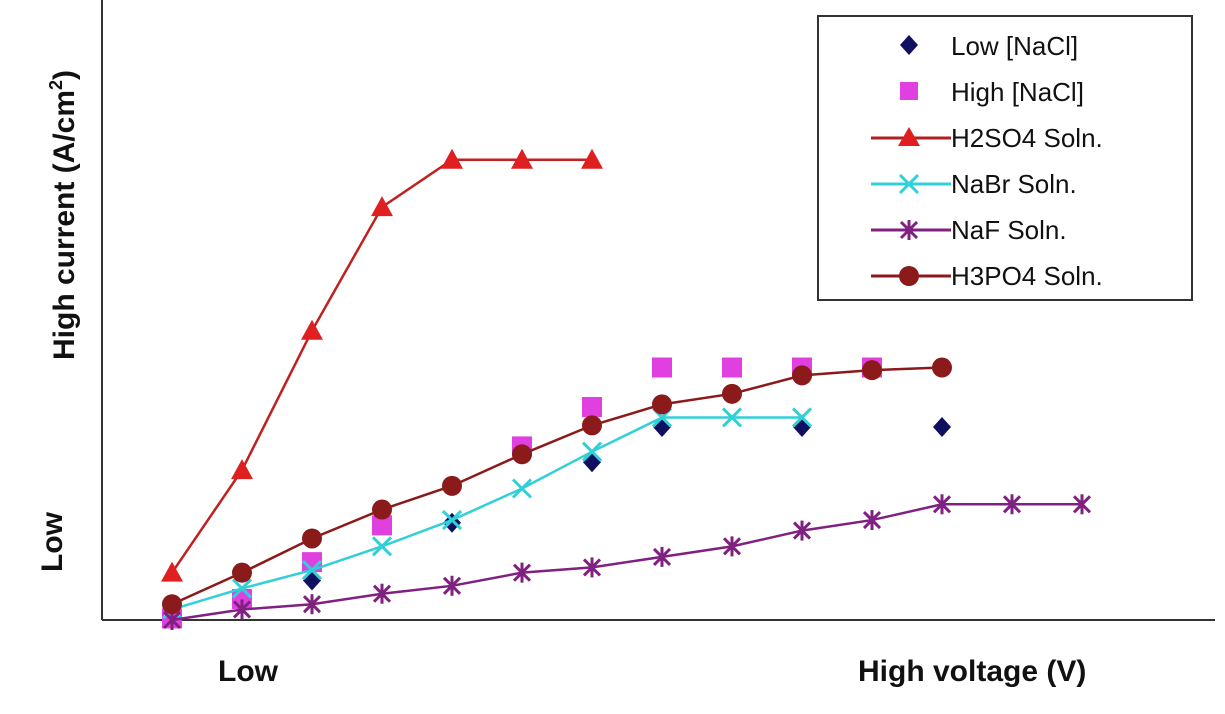  I want to click on x-axis-label-high: High voltage (V), so click(972, 671).